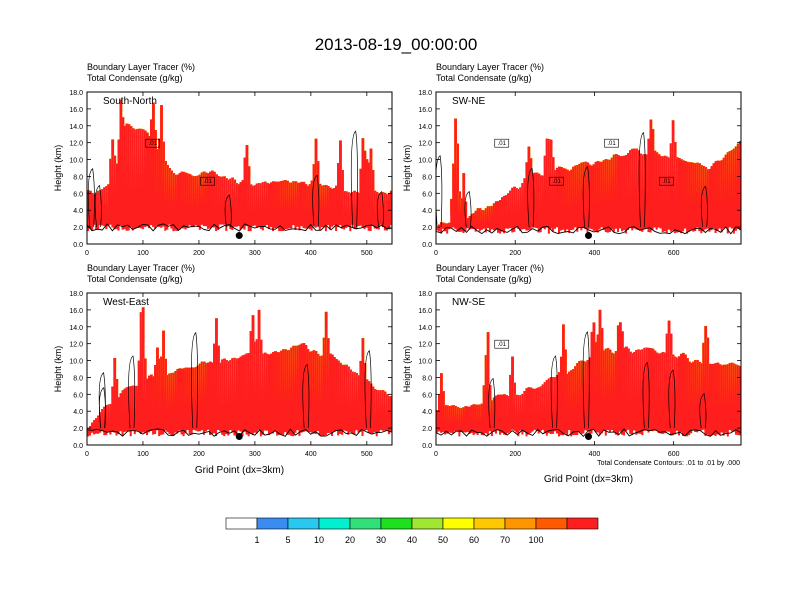 This screenshot has height=612, width=792. What do you see at coordinates (126, 302) in the screenshot?
I see `panel-label: West-East` at bounding box center [126, 302].